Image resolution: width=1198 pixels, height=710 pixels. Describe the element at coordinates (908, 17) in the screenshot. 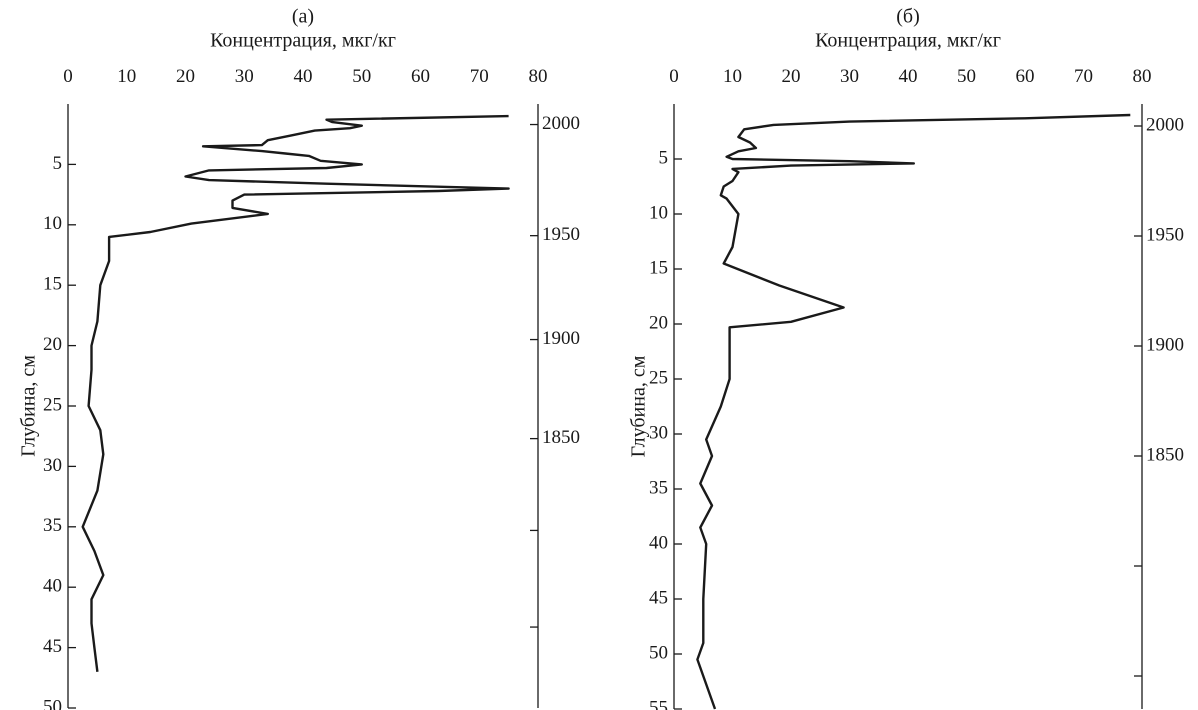

I see `panel-label: (б)` at that location.